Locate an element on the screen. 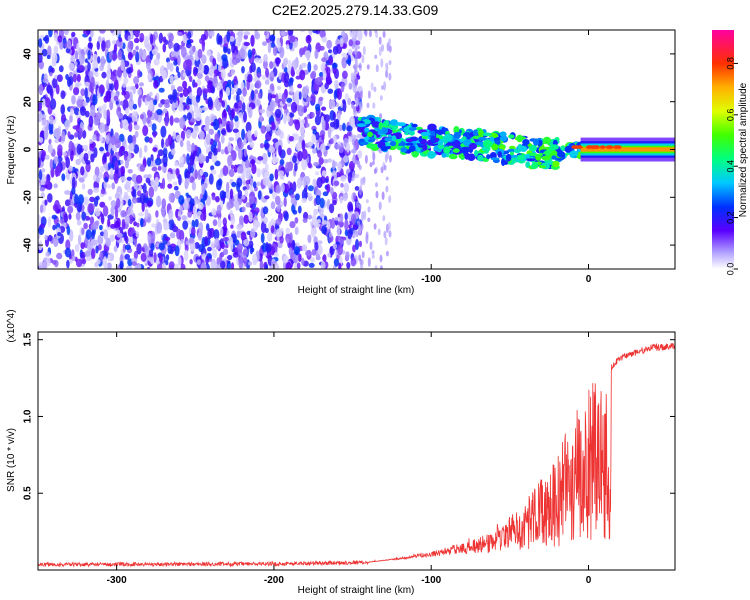 Image resolution: width=750 pixels, height=600 pixels. spectrogram-peak-cell is located at coordinates (616, 147).